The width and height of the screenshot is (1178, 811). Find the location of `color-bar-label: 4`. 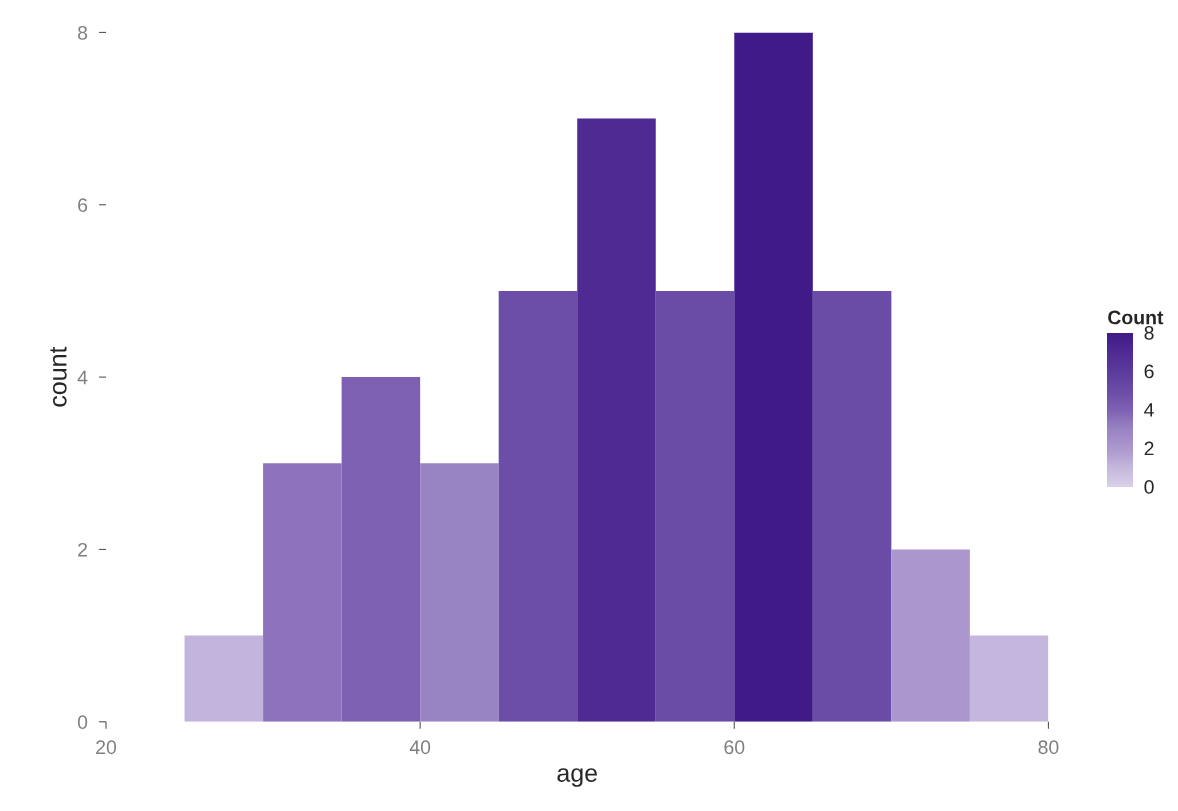

color-bar-label: 4 is located at coordinates (1149, 410).